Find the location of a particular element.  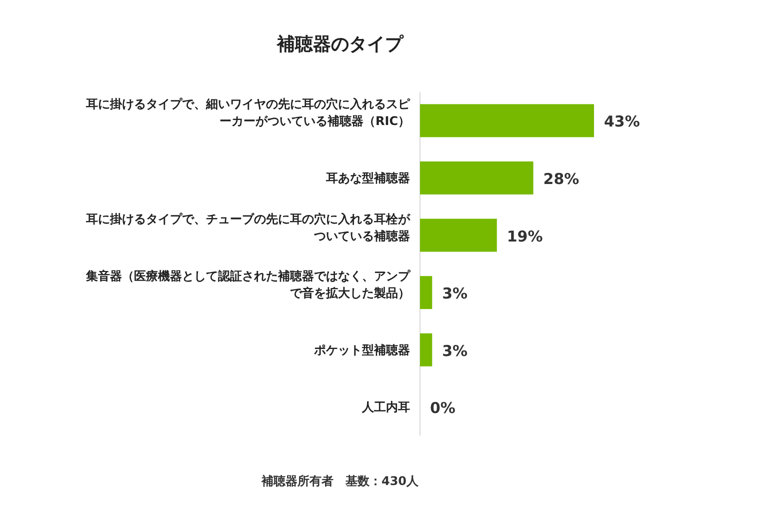

y-tick-label: ポケット型補聴器 is located at coordinates (361, 349).